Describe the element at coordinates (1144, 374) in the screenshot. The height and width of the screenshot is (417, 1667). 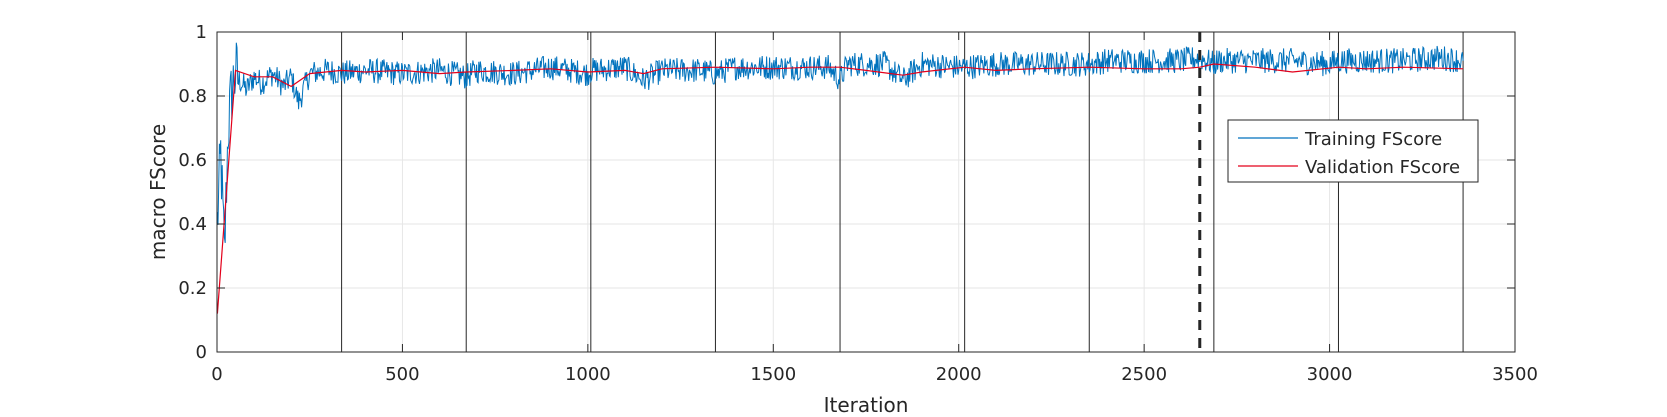
I see `x-tick-label: 2500` at that location.